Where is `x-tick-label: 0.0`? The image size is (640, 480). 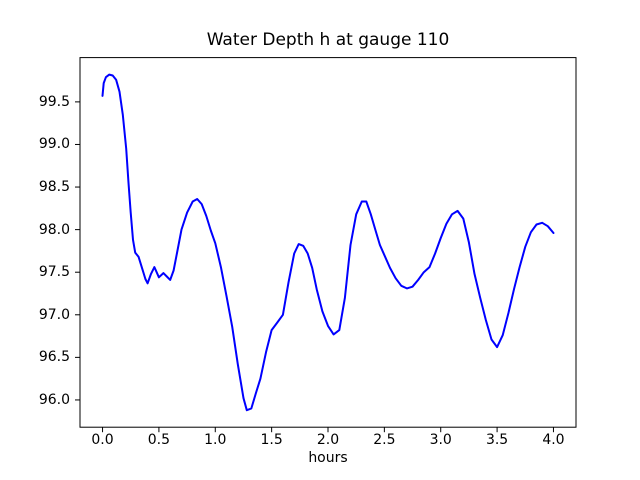
x-tick-label: 0.0 is located at coordinates (102, 440).